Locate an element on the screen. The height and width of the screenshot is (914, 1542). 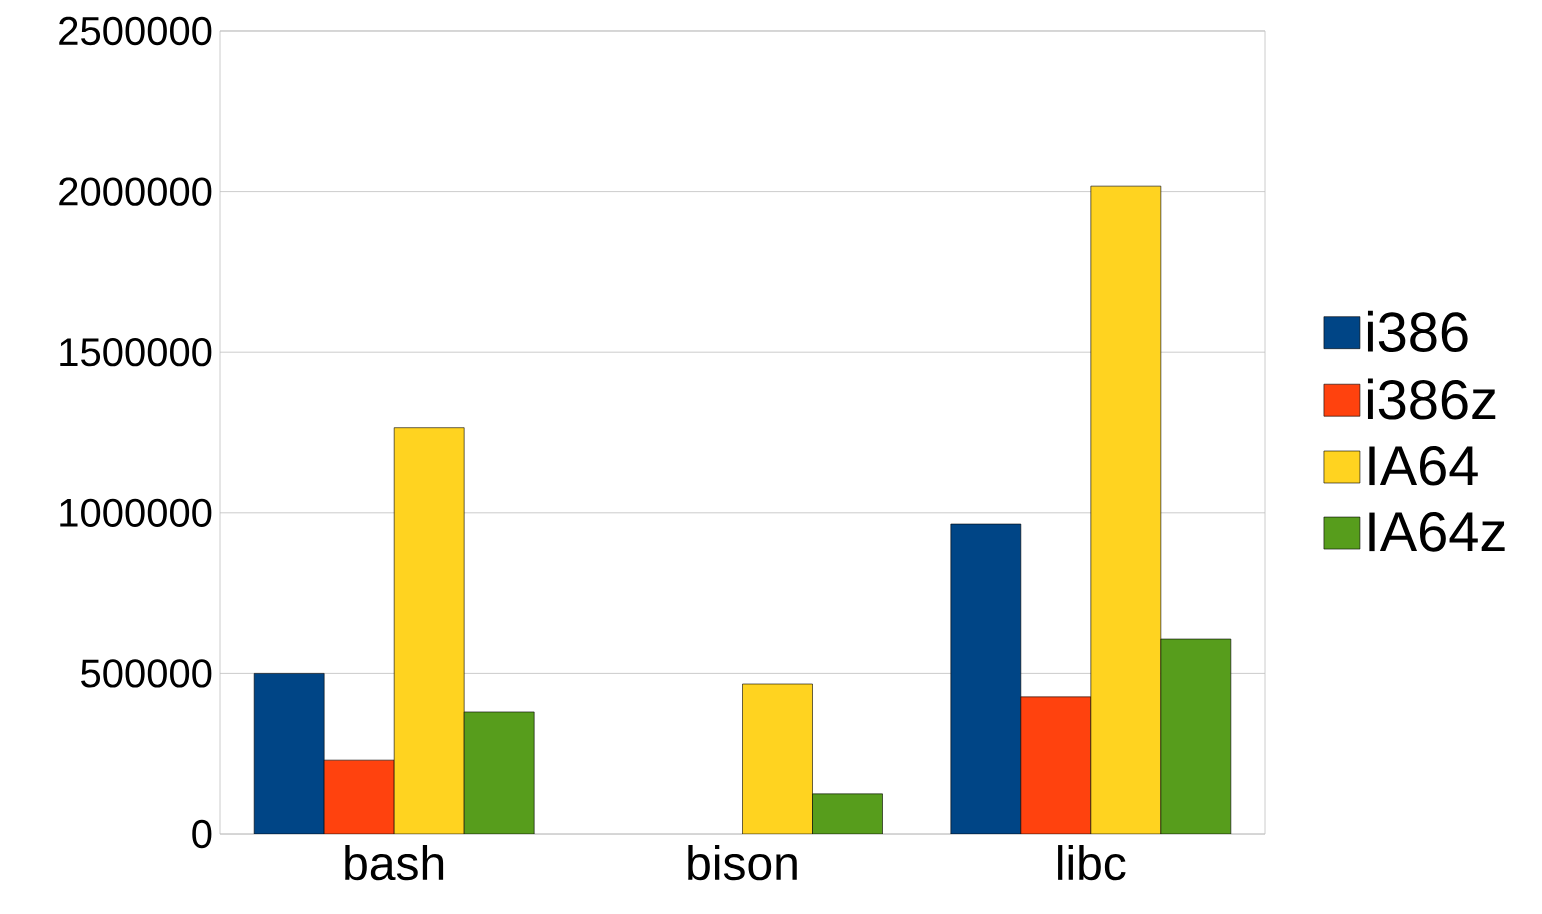
y-tick-label: 0 is located at coordinates (202, 834).